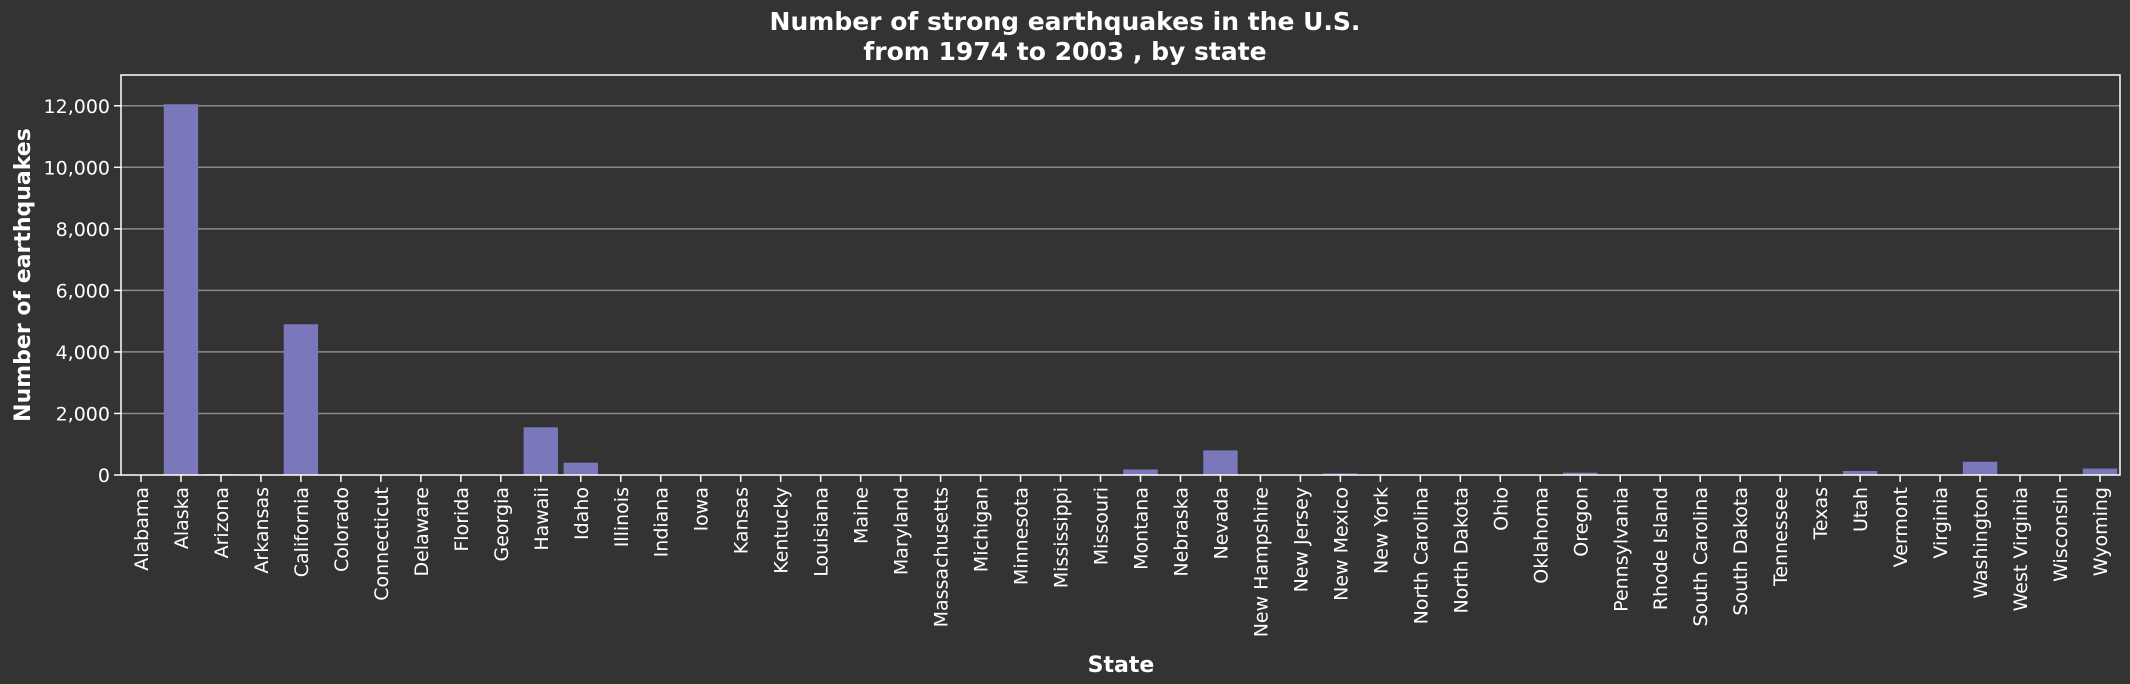 This screenshot has height=684, width=2130. What do you see at coordinates (342, 529) in the screenshot?
I see `x-tick-label: Colorado` at bounding box center [342, 529].